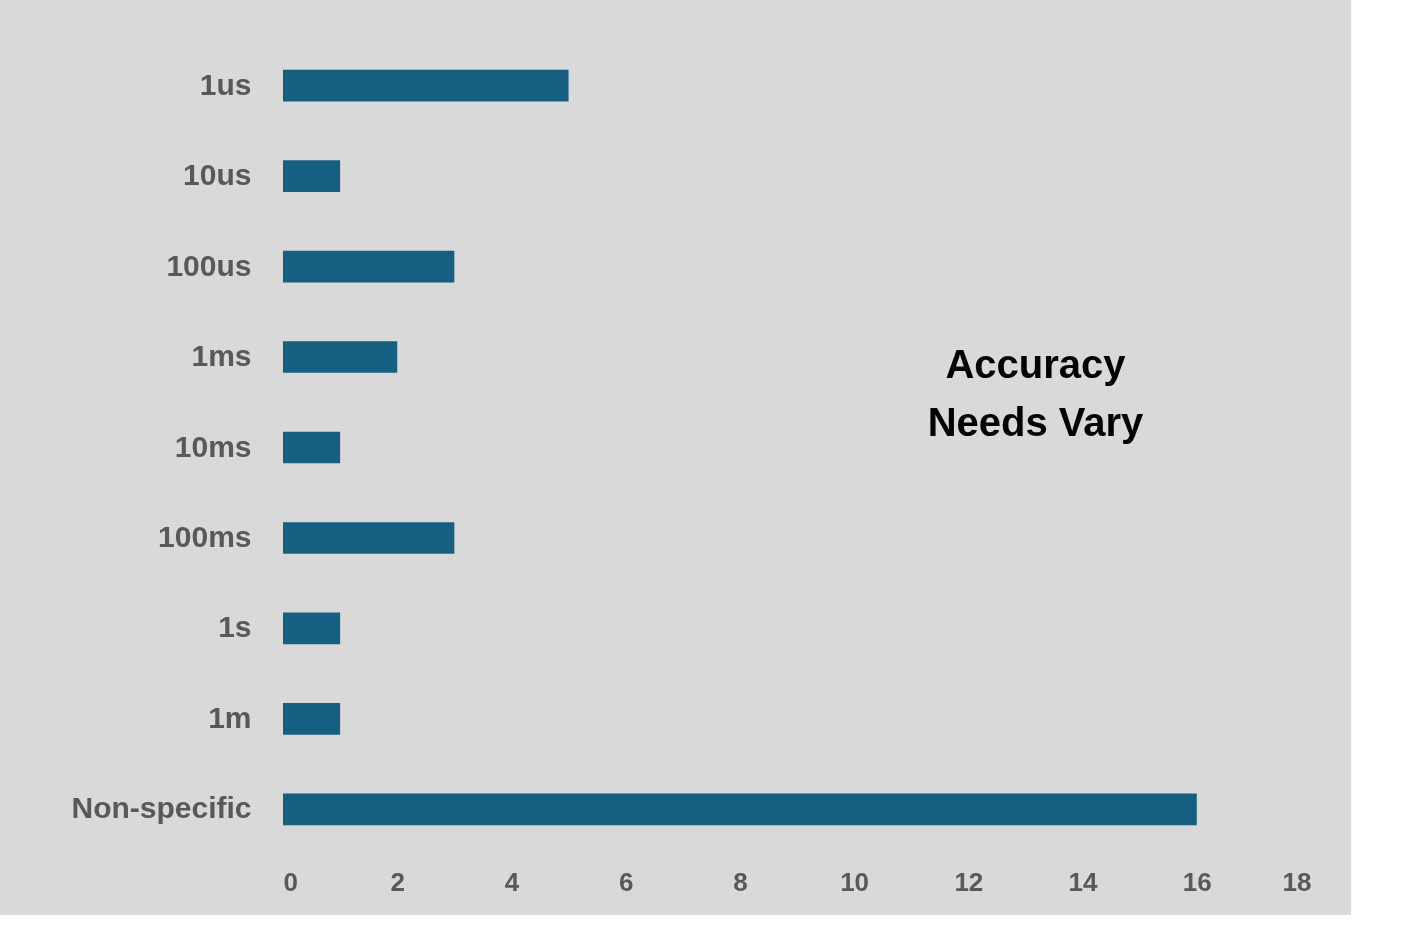  Describe the element at coordinates (213, 446) in the screenshot. I see `y-tick-label: 10ms` at that location.